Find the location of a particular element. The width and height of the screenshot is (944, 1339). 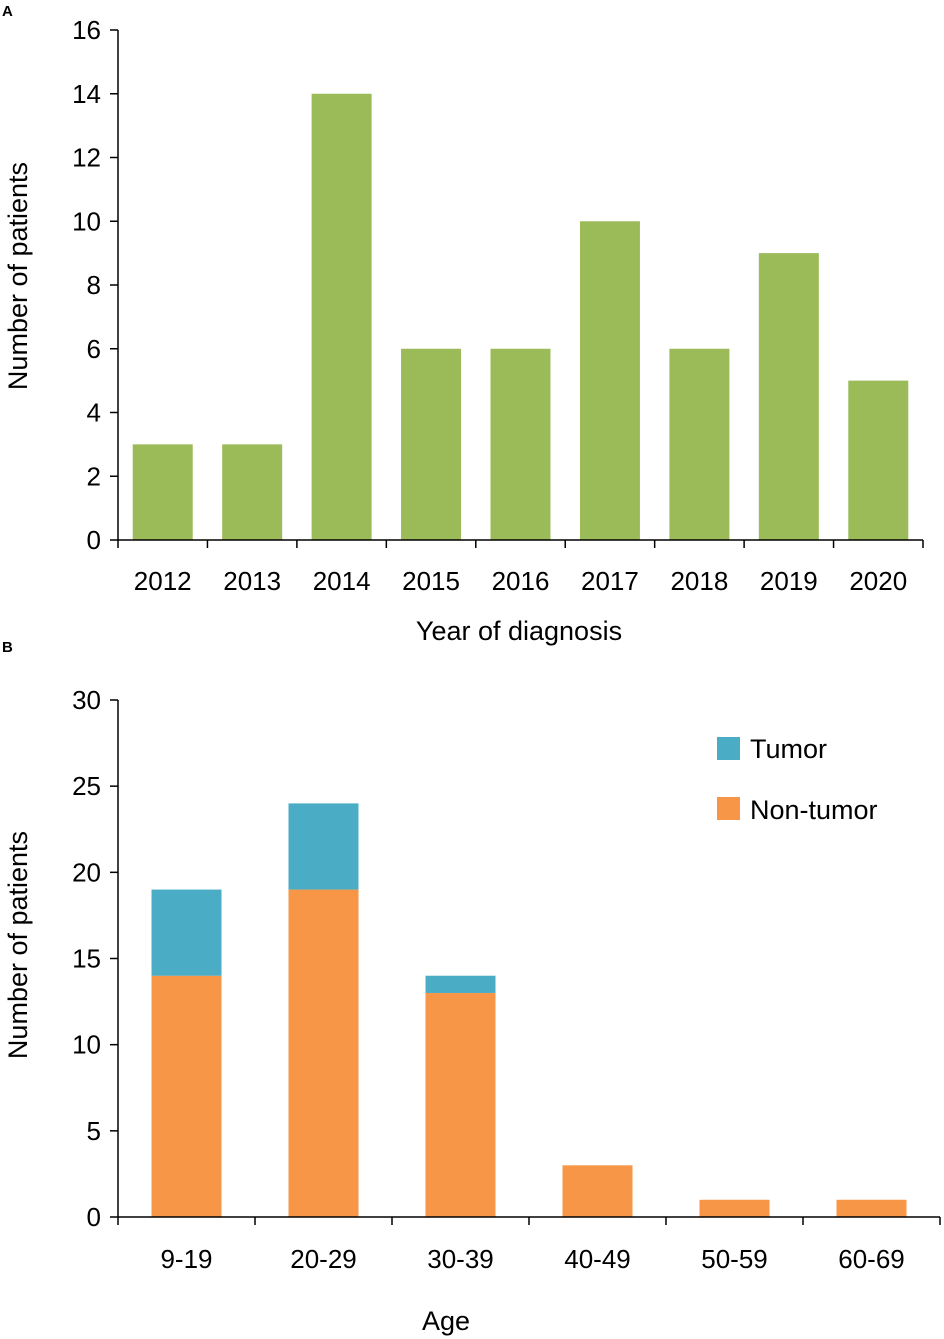

panel-b-x-tick-label: 30-39 is located at coordinates (460, 1259).